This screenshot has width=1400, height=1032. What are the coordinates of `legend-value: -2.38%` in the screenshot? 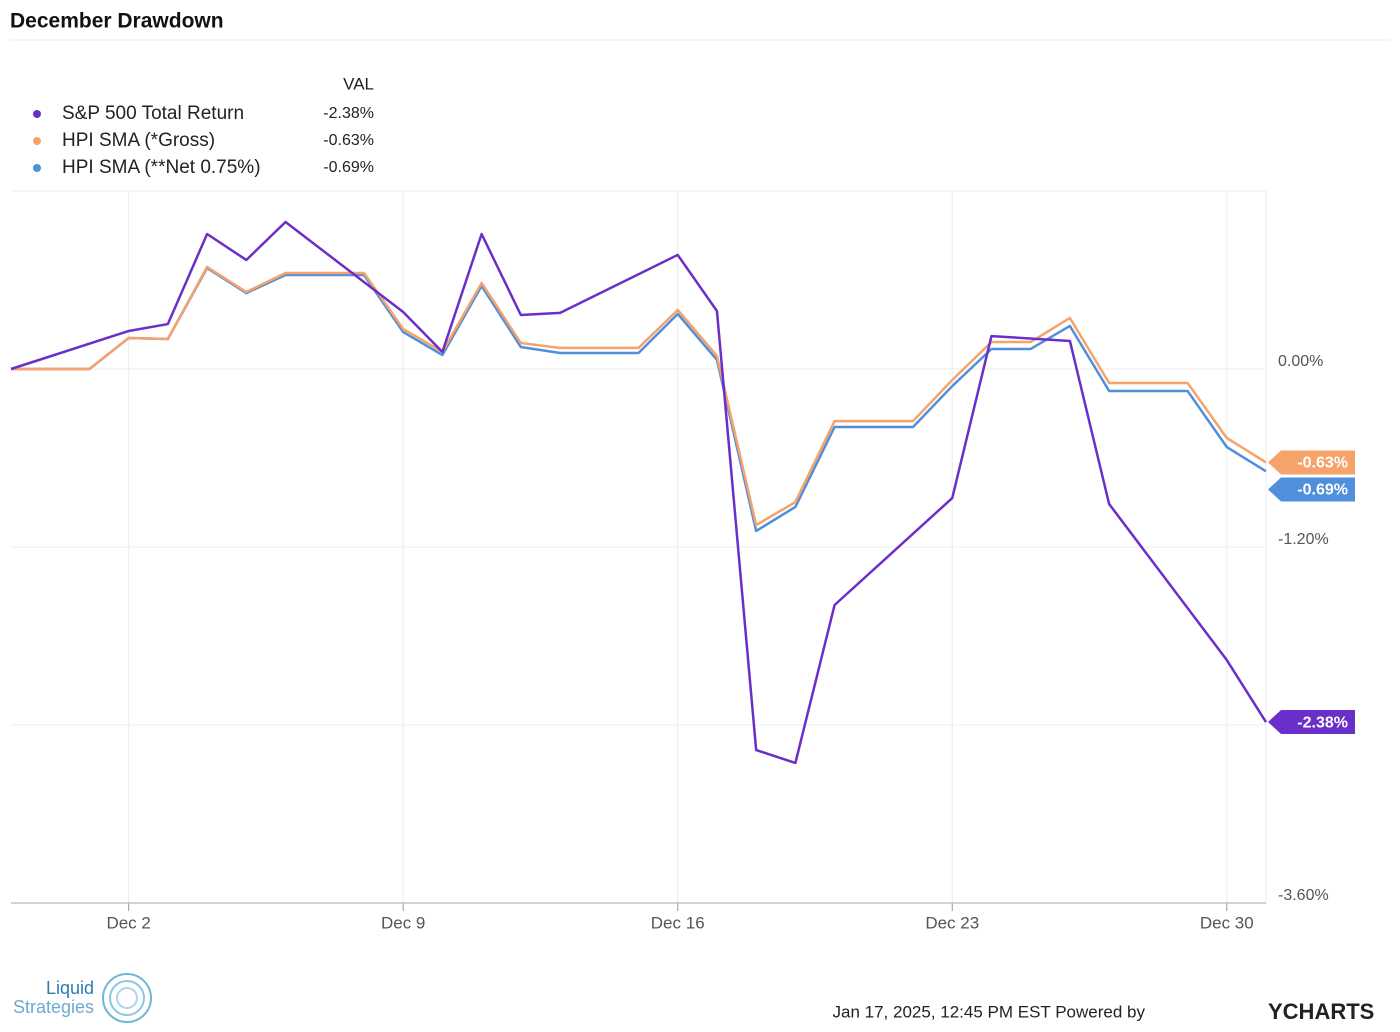 It's located at (348, 113).